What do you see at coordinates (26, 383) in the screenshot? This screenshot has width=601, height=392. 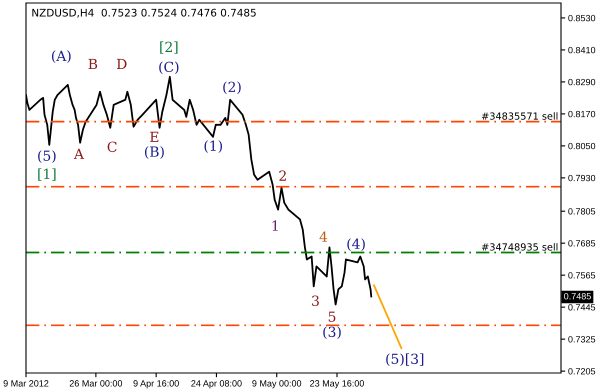 I see `x-tick-label: 9 Mar 2012` at bounding box center [26, 383].